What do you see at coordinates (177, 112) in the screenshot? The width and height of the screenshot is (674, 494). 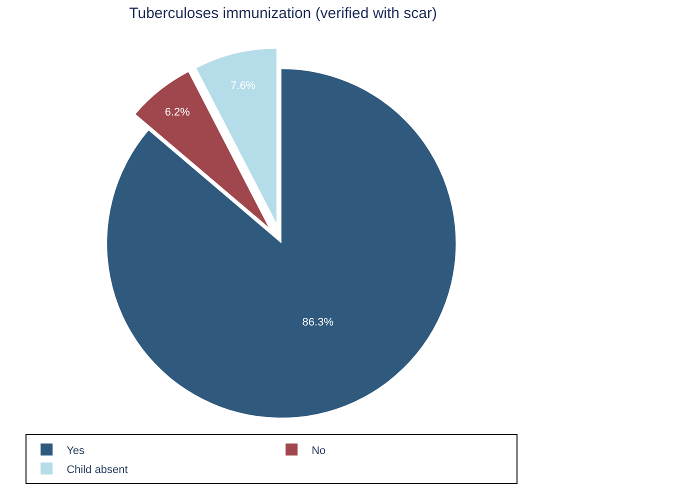 I see `data-label: 6.2%` at bounding box center [177, 112].